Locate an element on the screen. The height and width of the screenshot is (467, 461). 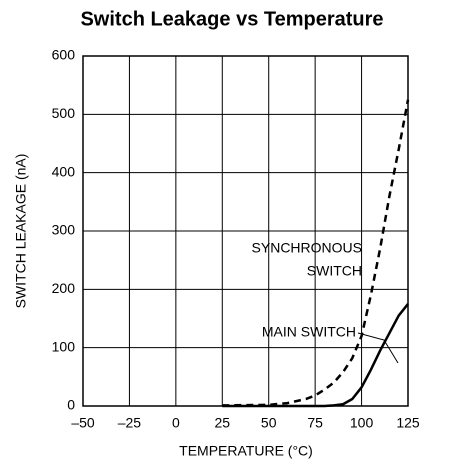
y-tick-label: 100 is located at coordinates (64, 346).